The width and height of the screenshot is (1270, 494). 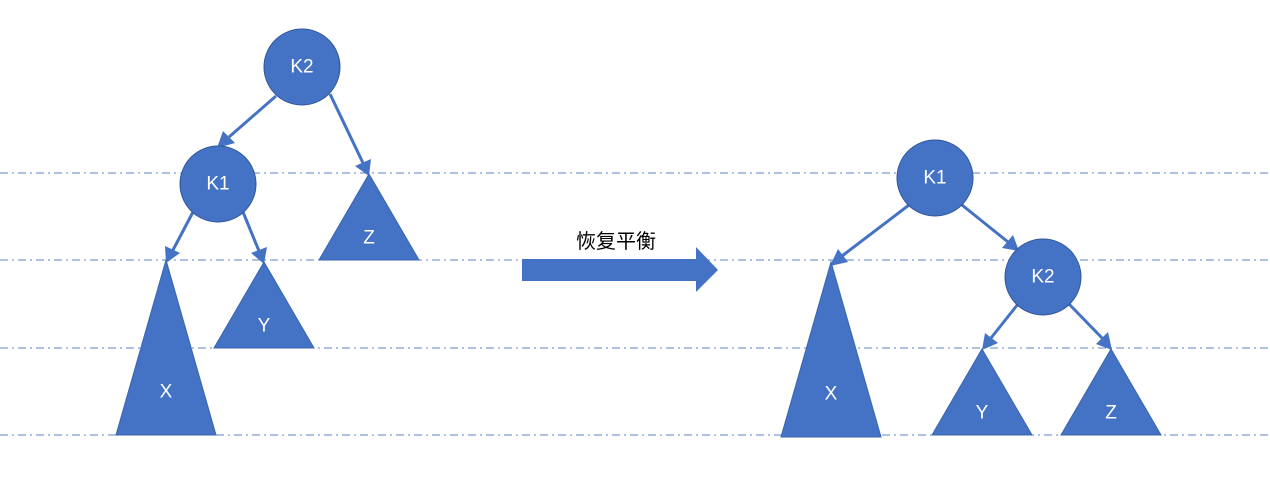 What do you see at coordinates (616, 241) in the screenshot?
I see `transition-caption: 恢复平衡` at bounding box center [616, 241].